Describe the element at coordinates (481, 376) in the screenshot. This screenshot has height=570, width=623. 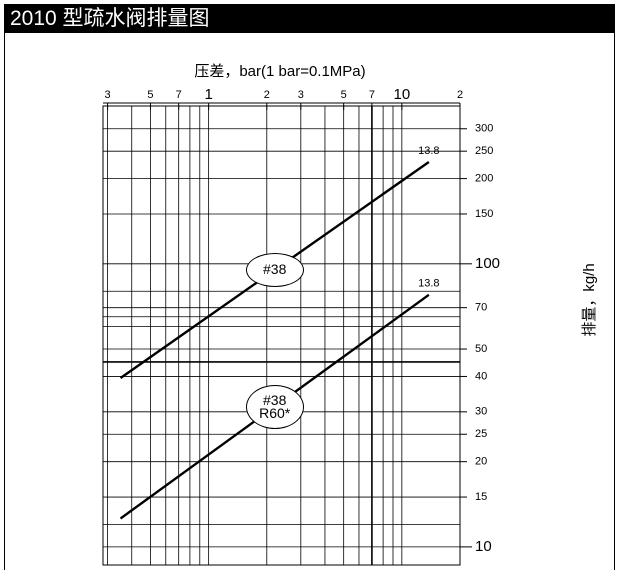
I see `y-tick-label: 40` at that location.